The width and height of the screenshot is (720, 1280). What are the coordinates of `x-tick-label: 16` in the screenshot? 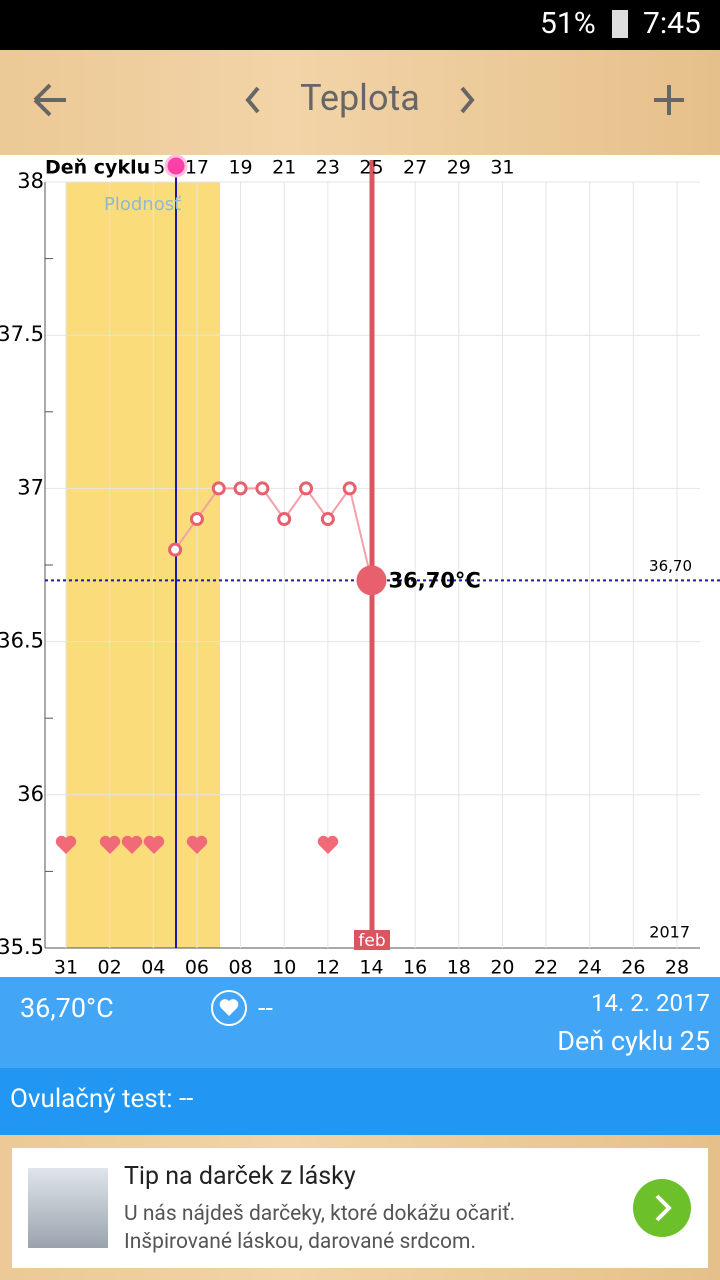 It's located at (415, 967).